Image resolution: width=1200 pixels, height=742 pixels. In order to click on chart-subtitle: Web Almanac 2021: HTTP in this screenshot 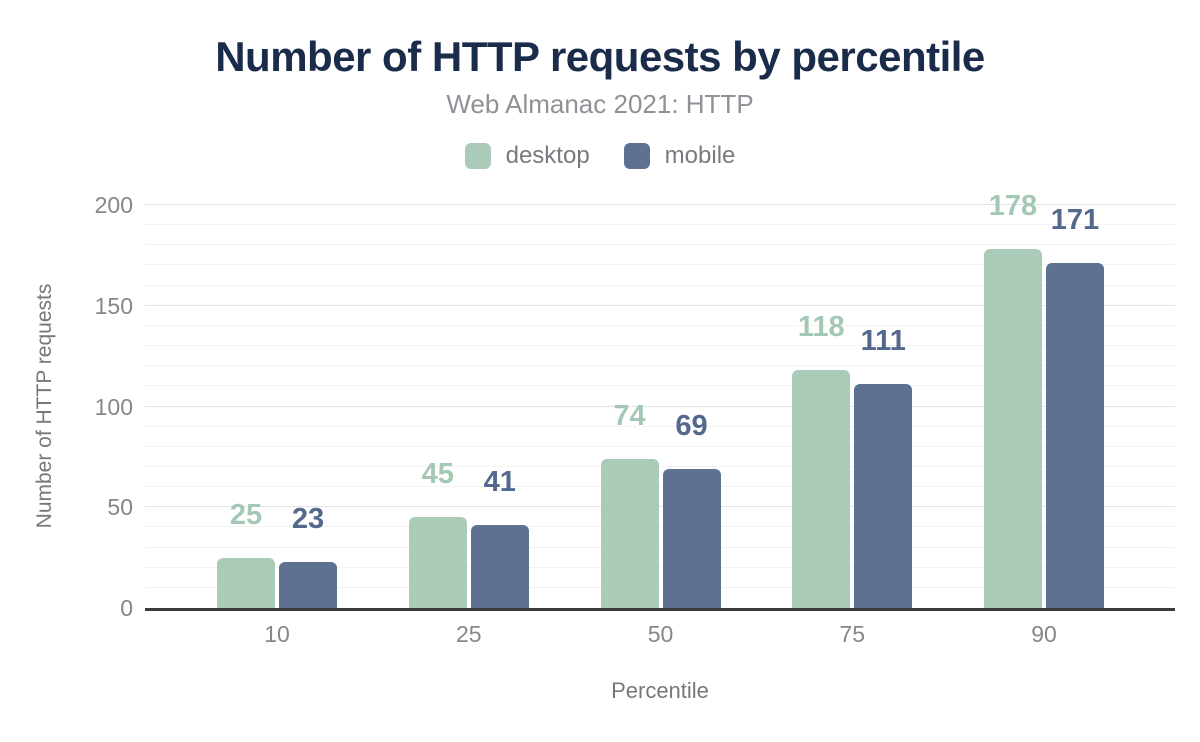, I will do `click(600, 104)`.